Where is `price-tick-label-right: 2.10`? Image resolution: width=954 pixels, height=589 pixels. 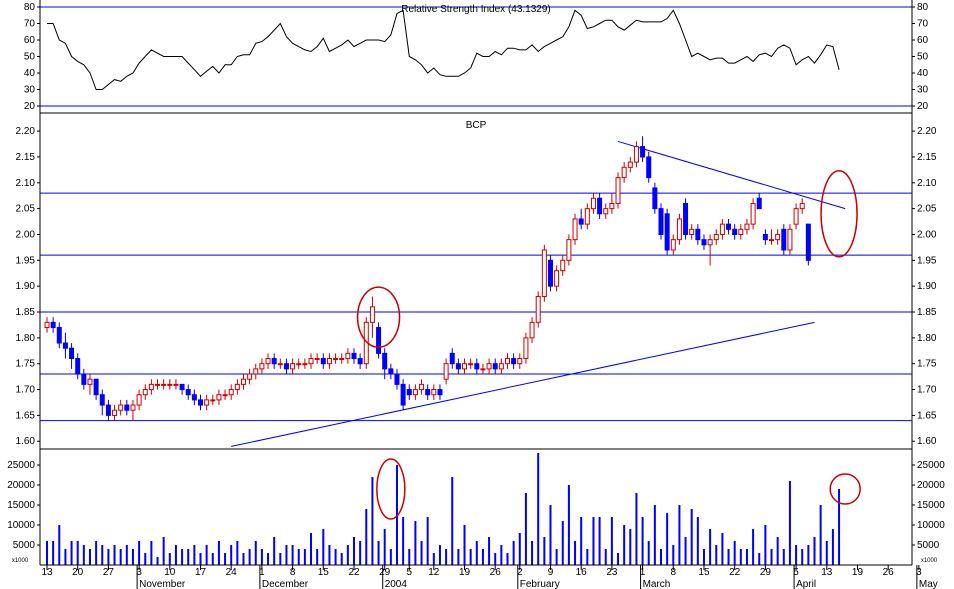 price-tick-label-right: 2.10 is located at coordinates (927, 183).